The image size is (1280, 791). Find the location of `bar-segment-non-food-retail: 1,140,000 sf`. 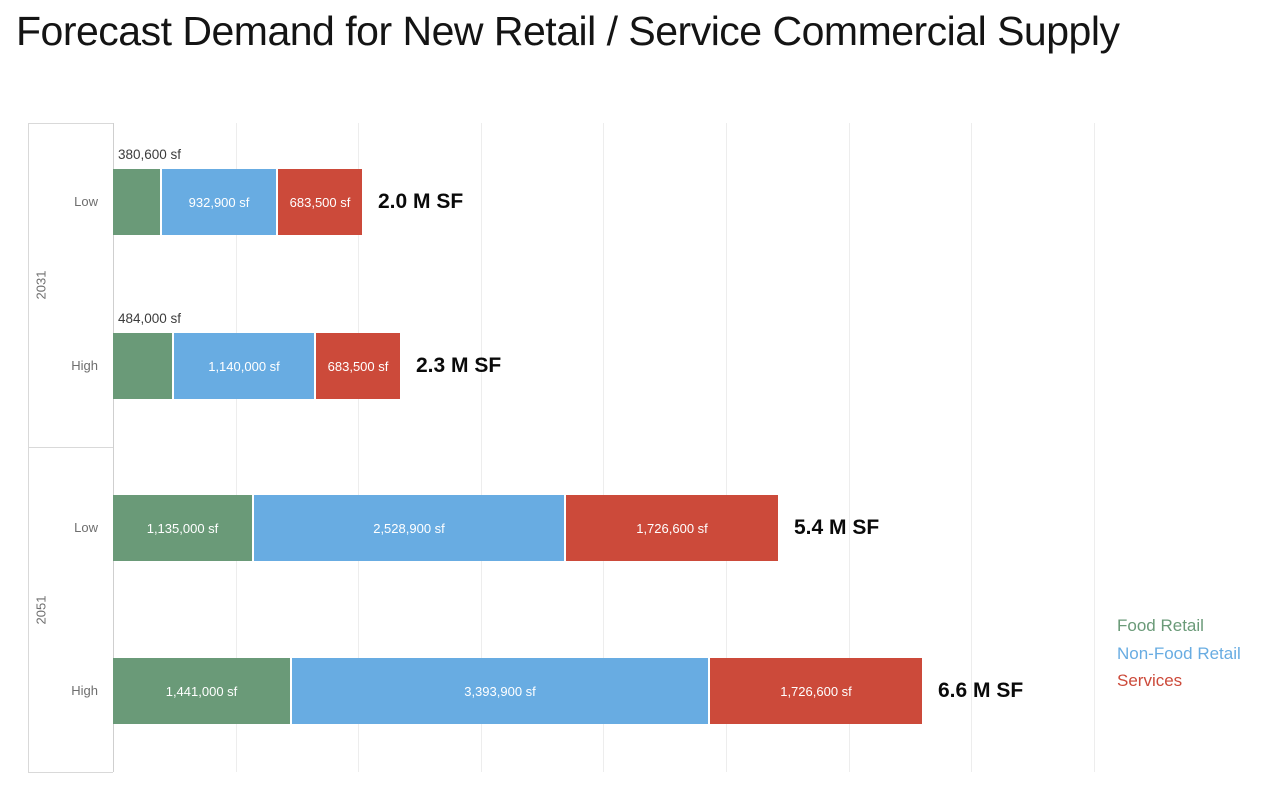

bar-segment-non-food-retail: 1,140,000 sf is located at coordinates (244, 366).